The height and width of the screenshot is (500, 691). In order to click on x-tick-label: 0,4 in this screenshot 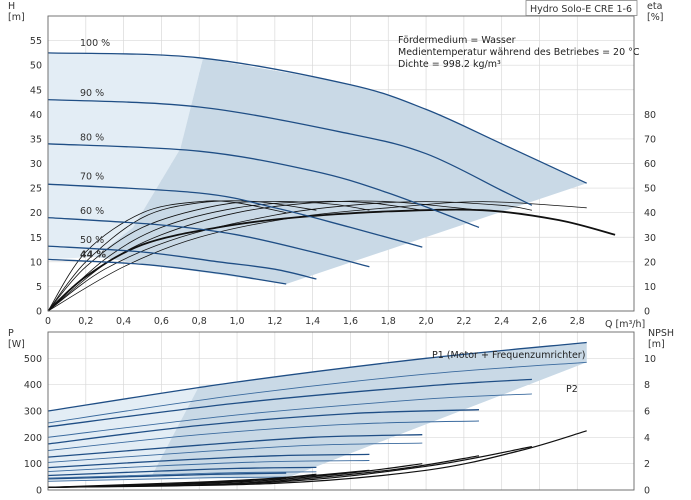, I will do `click(123, 321)`.